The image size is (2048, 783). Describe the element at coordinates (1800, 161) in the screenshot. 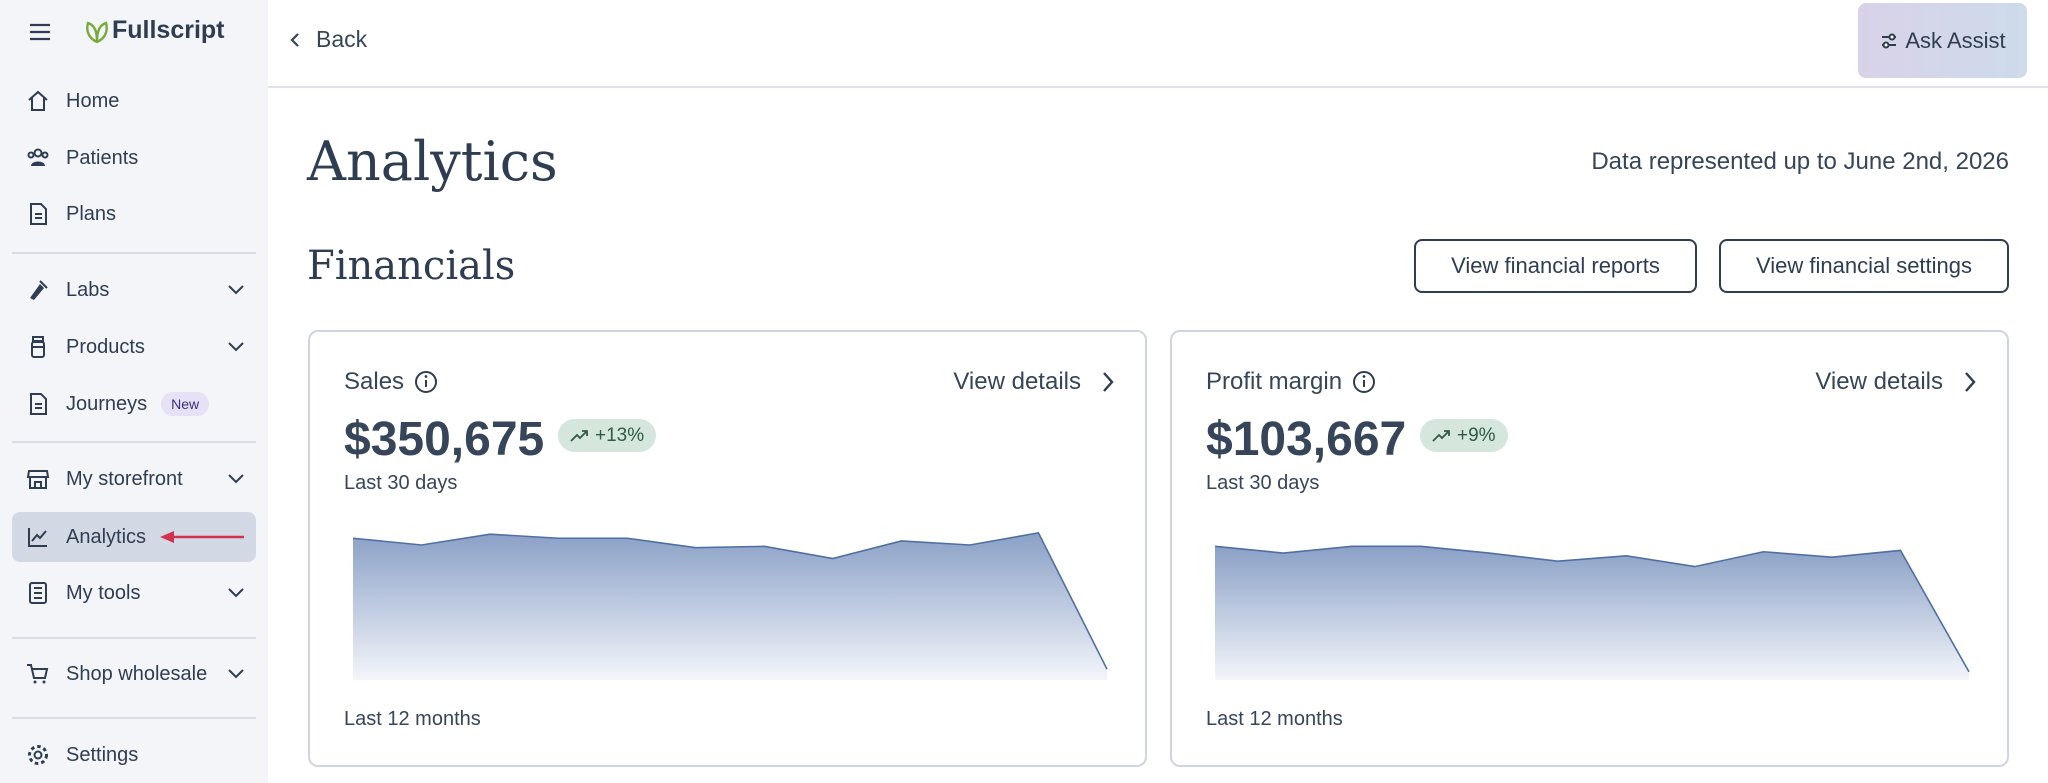

I see `data-note: Data represented up to June 2nd, 2026` at that location.